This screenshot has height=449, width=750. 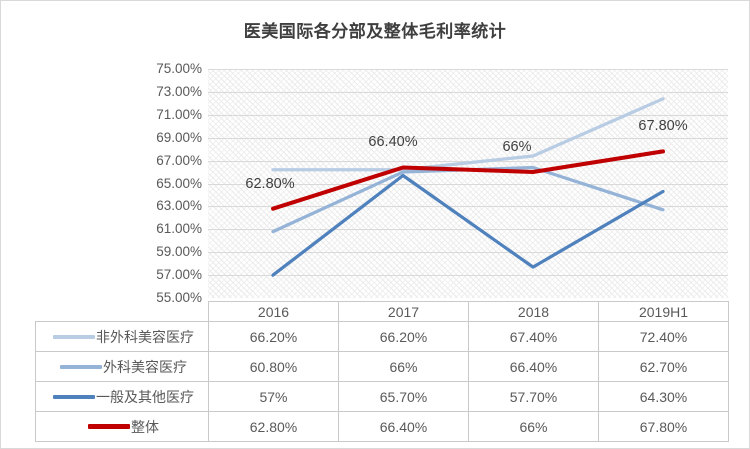 I want to click on legend-cell: 非外科美容医疗, so click(x=122, y=336).